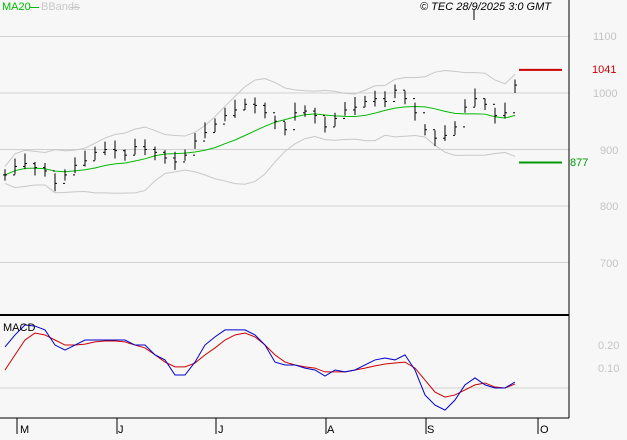 Image resolution: width=627 pixels, height=440 pixels. I want to click on x-label: A, so click(331, 430).